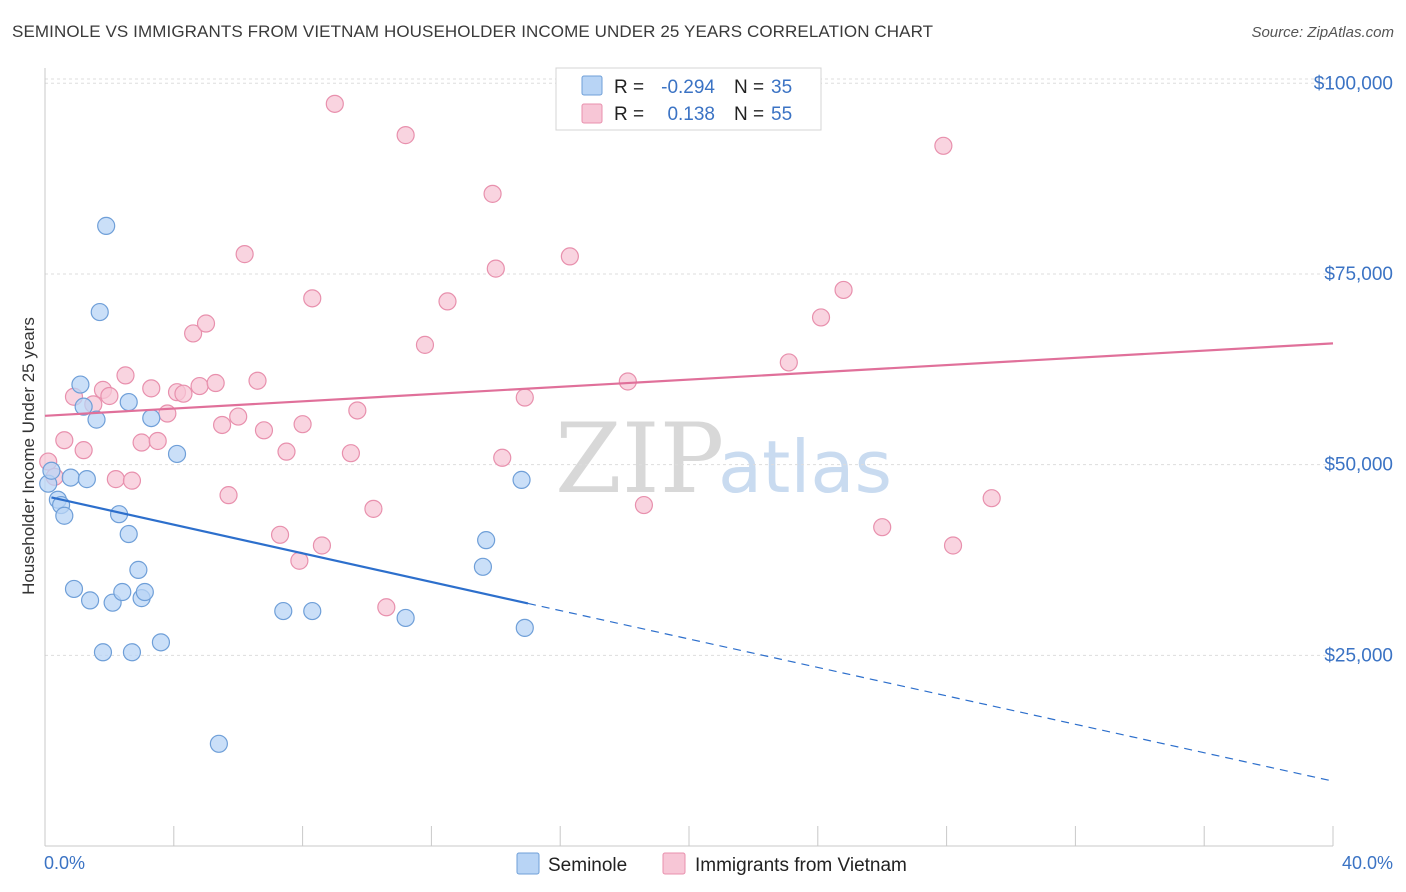 The image size is (1406, 892). Describe the element at coordinates (801, 865) in the screenshot. I see `bottom-legend-vietnam-label: Immigrants from Vietnam` at that location.